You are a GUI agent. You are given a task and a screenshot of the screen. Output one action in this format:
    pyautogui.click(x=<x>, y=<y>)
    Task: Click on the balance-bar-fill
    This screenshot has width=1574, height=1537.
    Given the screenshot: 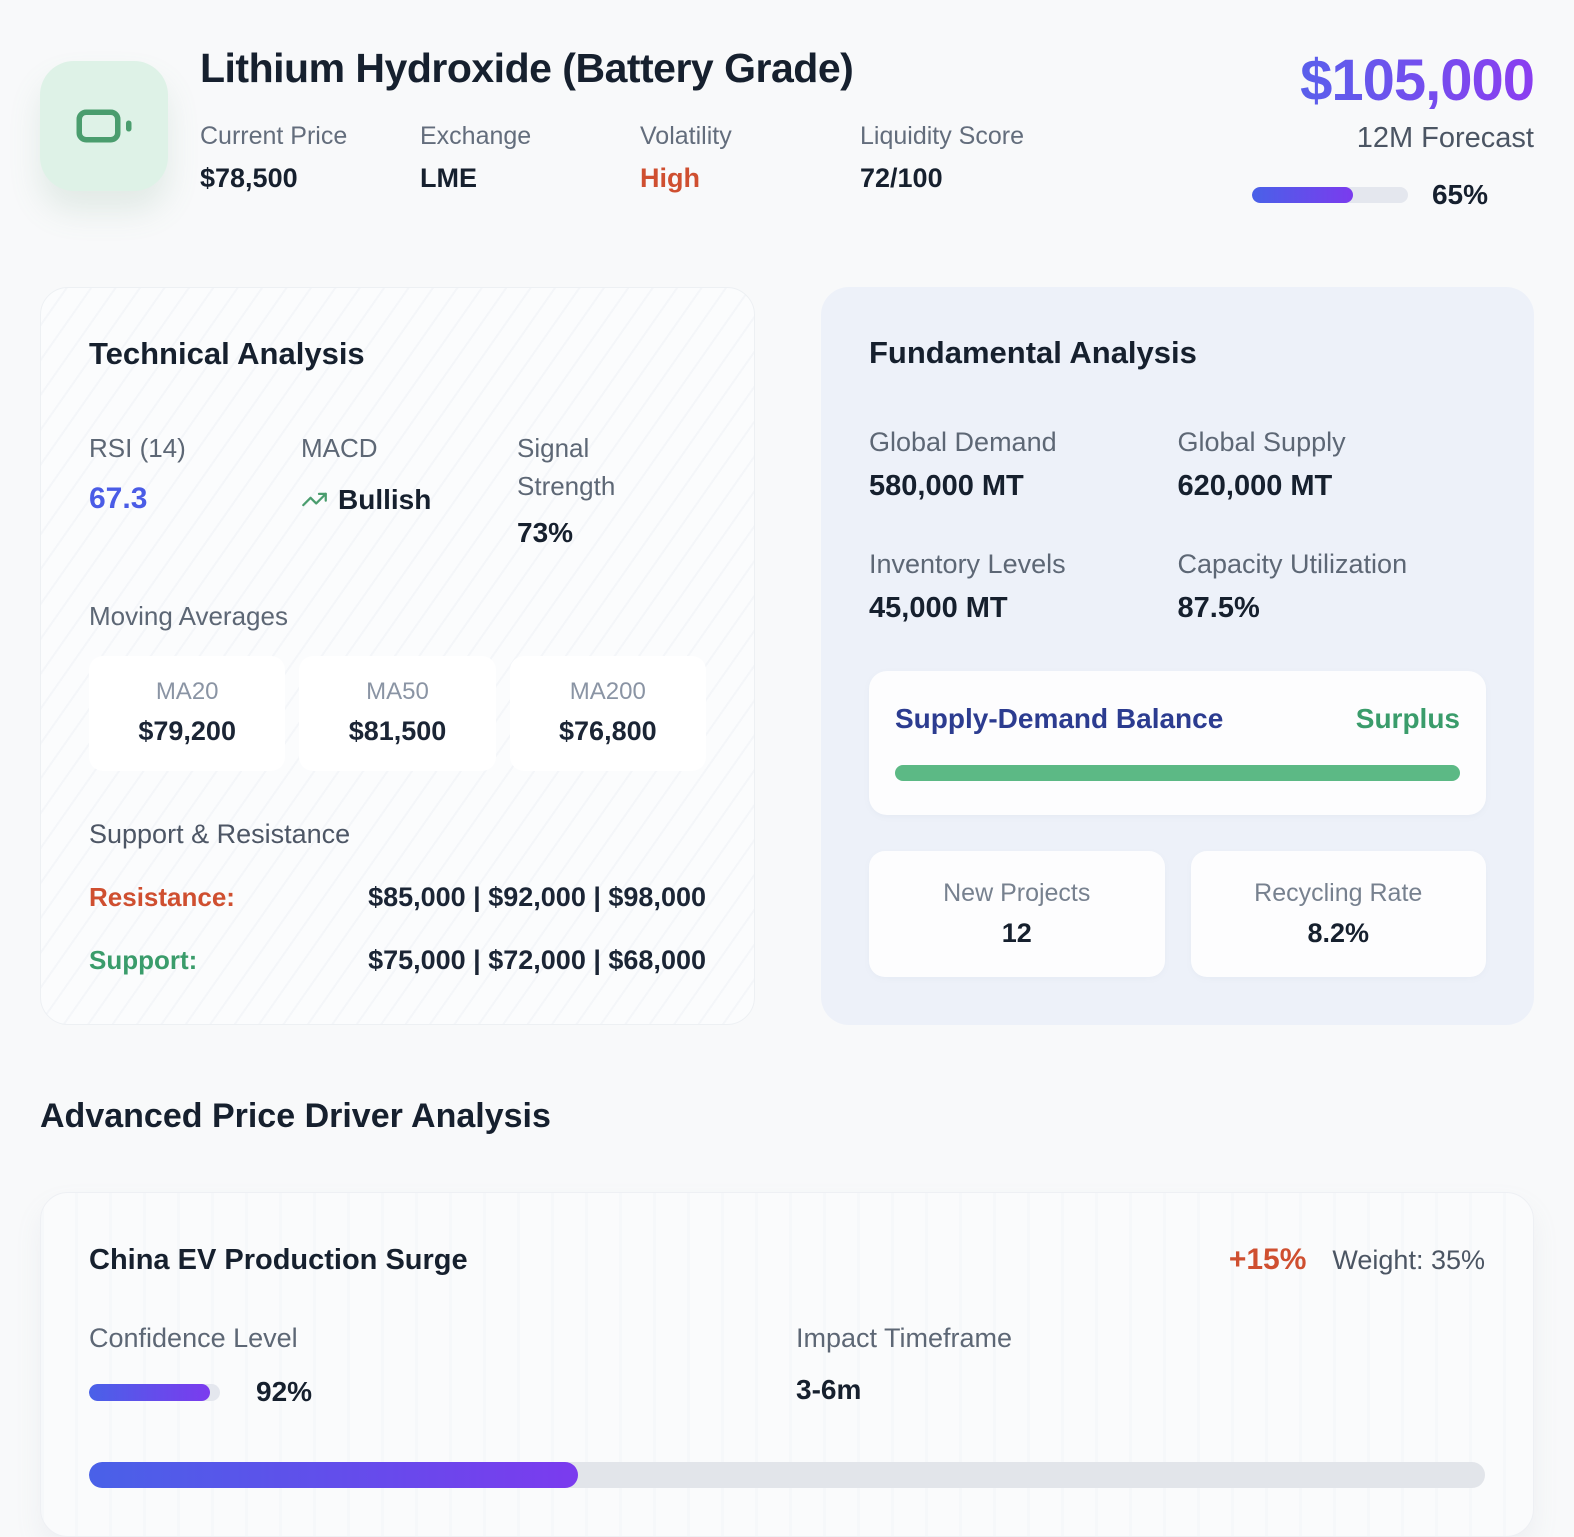 What is the action you would take?
    pyautogui.click(x=1177, y=773)
    